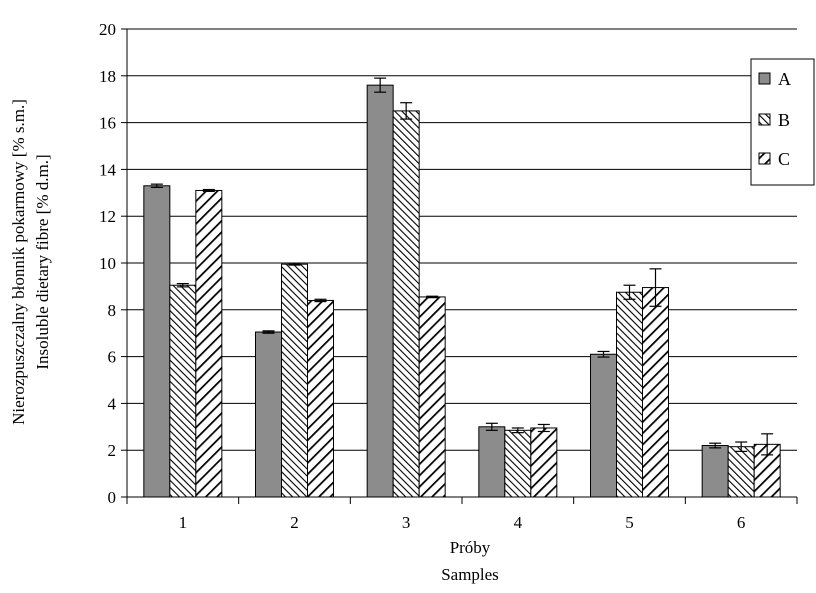 The width and height of the screenshot is (816, 593). Describe the element at coordinates (108, 169) in the screenshot. I see `y-tick-label: 14` at that location.